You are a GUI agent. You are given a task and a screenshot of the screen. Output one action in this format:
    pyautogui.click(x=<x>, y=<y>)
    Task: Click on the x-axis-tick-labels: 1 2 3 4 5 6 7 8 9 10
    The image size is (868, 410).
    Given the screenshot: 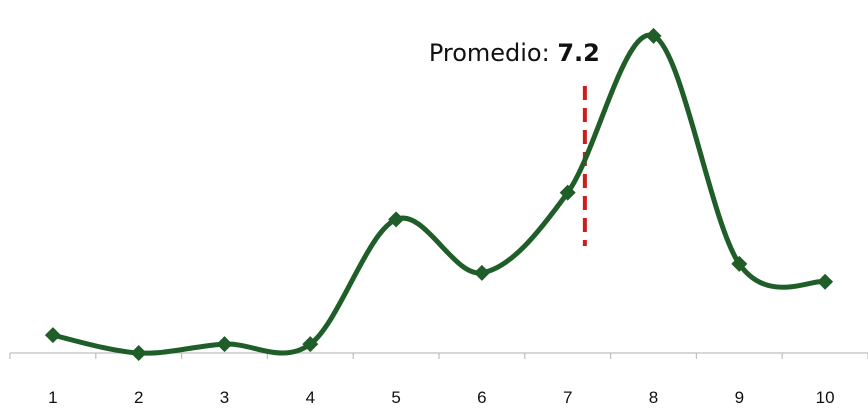 What is the action you would take?
    pyautogui.click(x=441, y=397)
    